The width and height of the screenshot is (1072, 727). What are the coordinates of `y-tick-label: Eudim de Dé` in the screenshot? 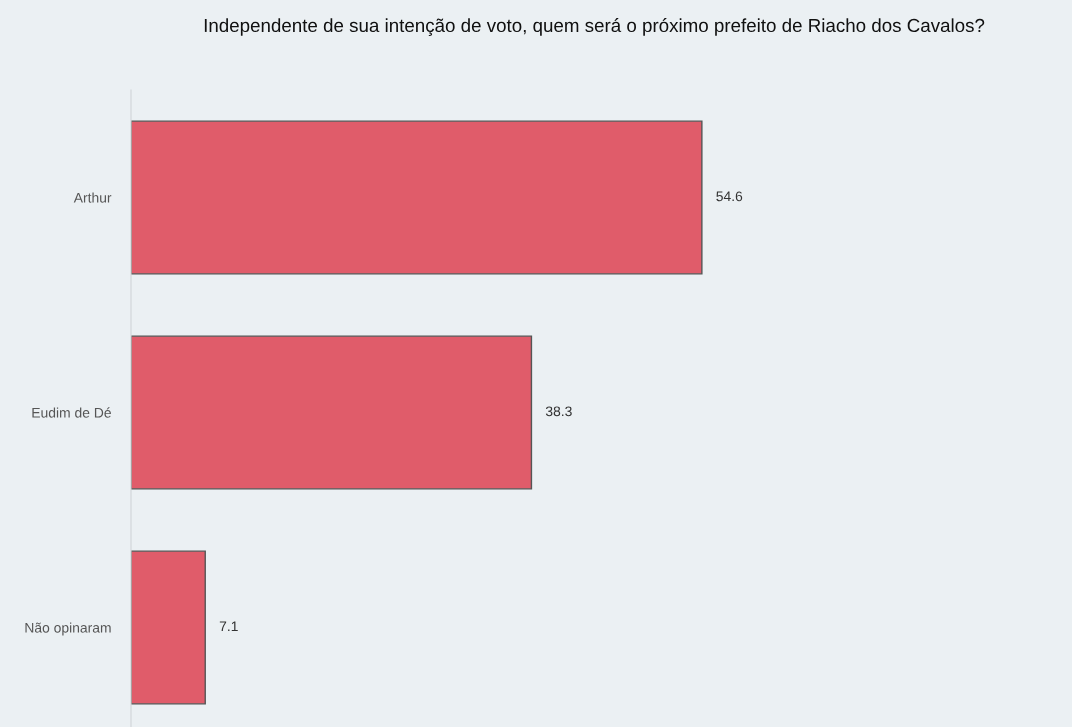 It's located at (71, 412).